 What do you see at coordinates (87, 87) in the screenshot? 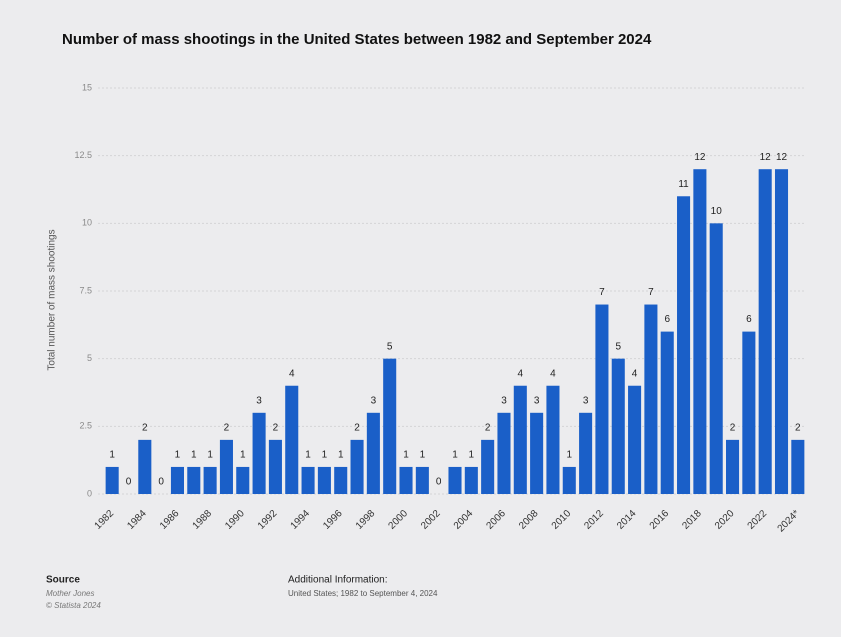
I see `y-tick-label: 15` at bounding box center [87, 87].